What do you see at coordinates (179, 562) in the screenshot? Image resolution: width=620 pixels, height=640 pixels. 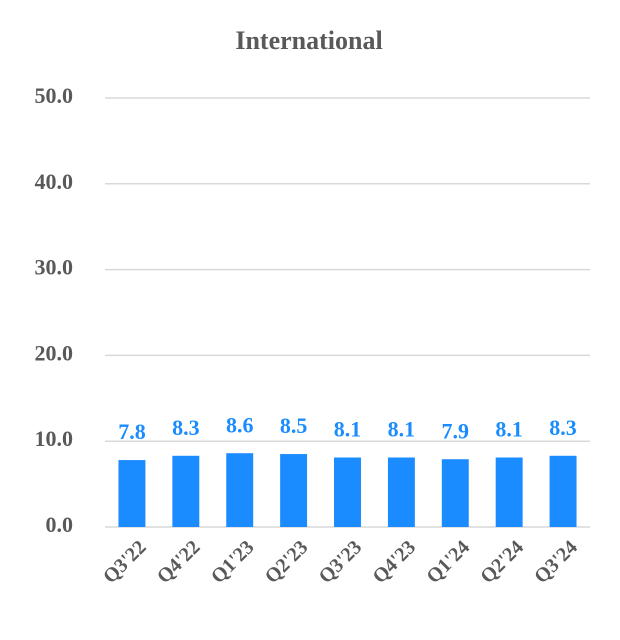 I see `x-tick-label: Q4'22` at bounding box center [179, 562].